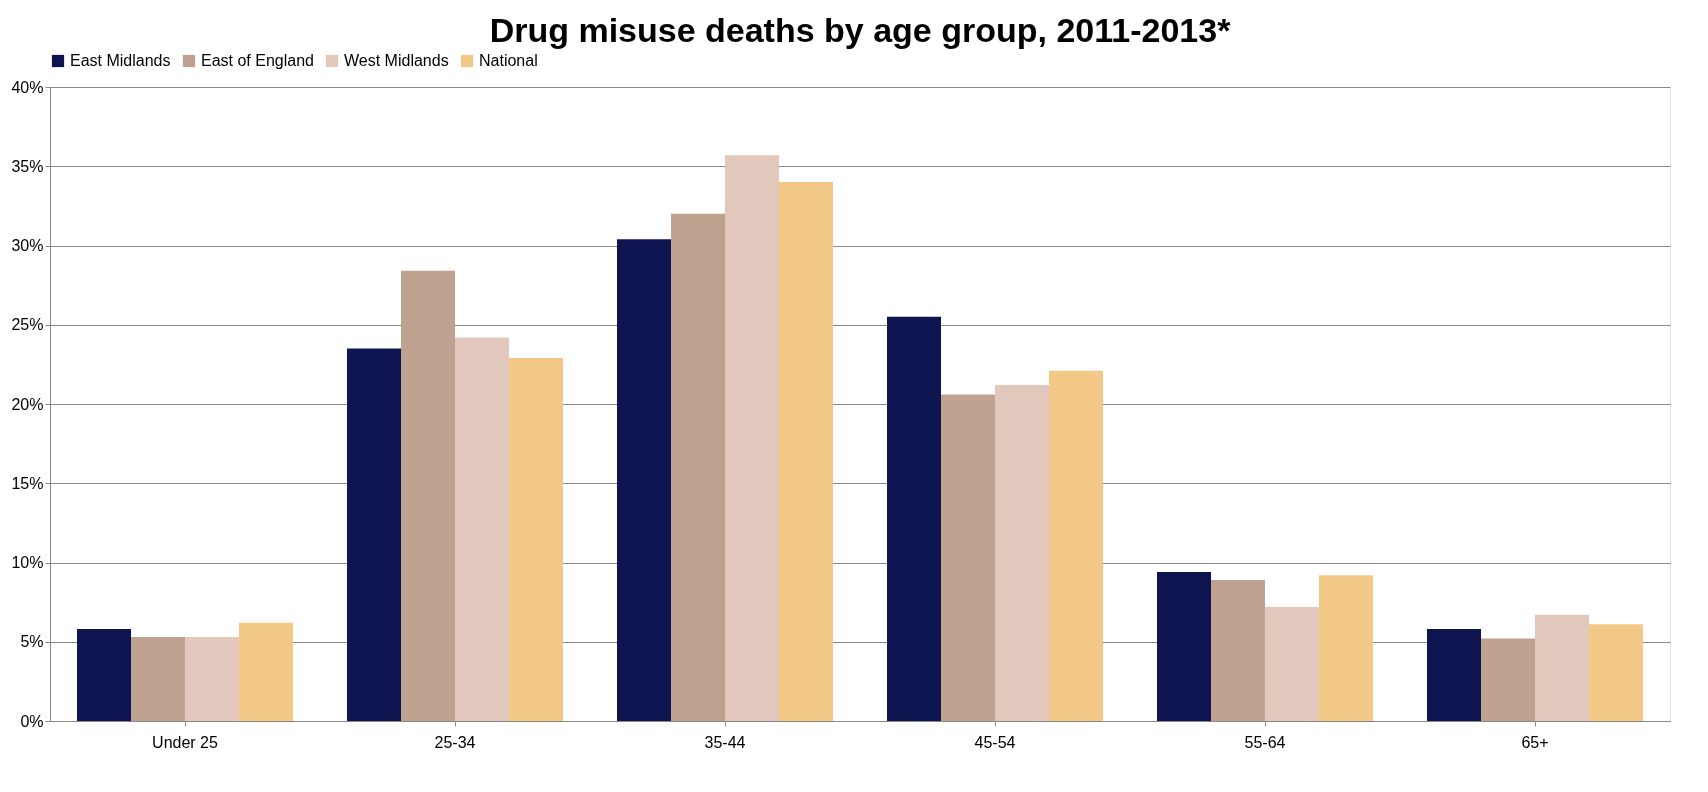 The height and width of the screenshot is (792, 1708). Describe the element at coordinates (455, 742) in the screenshot. I see `x-tick-label: 25-34` at that location.